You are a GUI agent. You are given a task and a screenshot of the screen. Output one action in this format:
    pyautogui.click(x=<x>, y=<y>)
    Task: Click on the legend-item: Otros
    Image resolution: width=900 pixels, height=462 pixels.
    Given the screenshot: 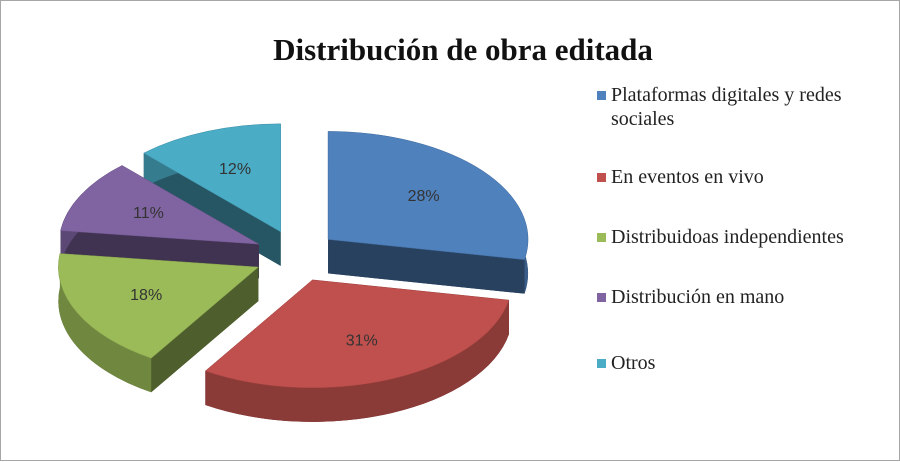 What is the action you would take?
    pyautogui.click(x=744, y=363)
    